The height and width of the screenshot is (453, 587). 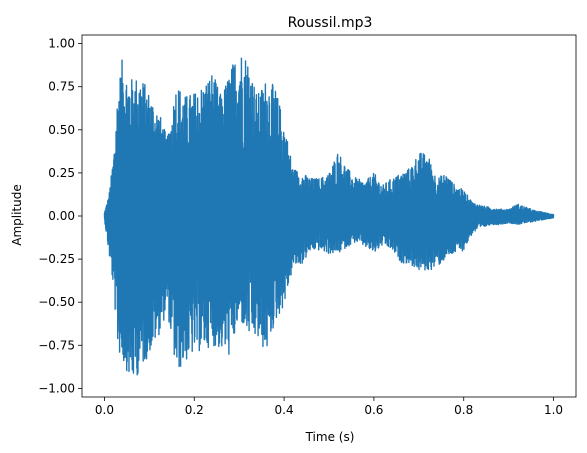 What do you see at coordinates (330, 23) in the screenshot?
I see `chart-title: Roussil.mp3` at bounding box center [330, 23].